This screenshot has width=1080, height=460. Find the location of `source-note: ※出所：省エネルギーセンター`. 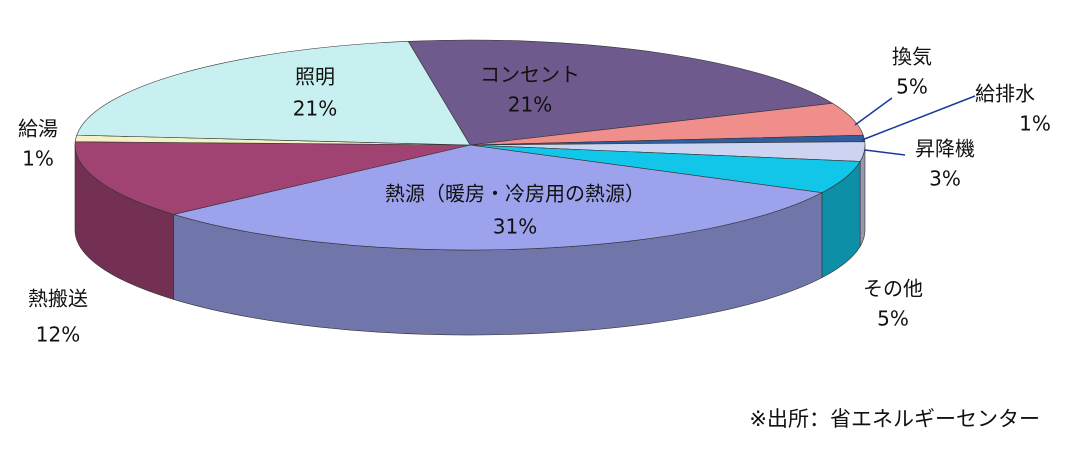

source-note: ※出所：省エネルギーセンター is located at coordinates (894, 419).